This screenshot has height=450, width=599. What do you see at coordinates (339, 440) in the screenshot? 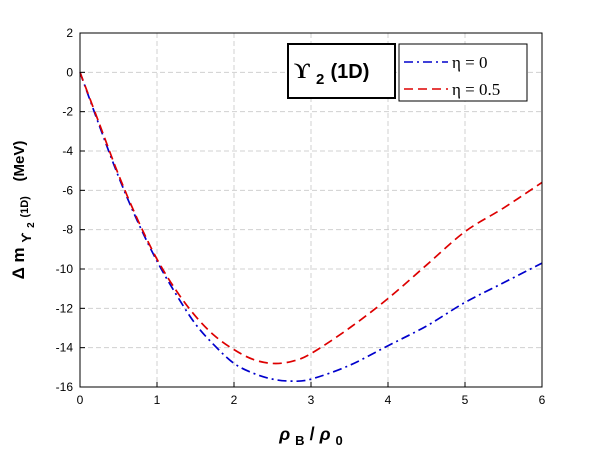
I see `x-label-sub-0: 0` at bounding box center [339, 440].